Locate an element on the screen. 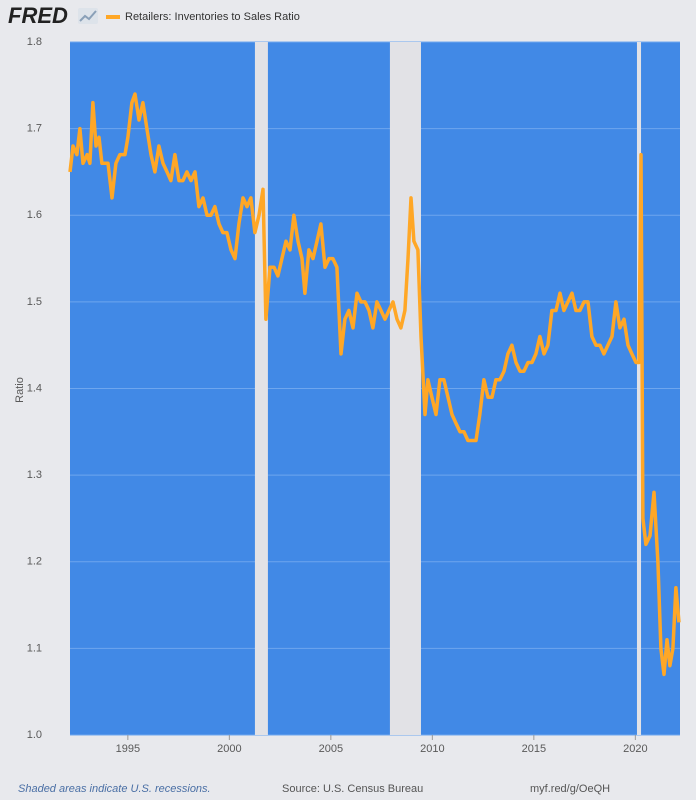 The height and width of the screenshot is (800, 696). source: Source: U.S. Census Bureau is located at coordinates (352, 789).